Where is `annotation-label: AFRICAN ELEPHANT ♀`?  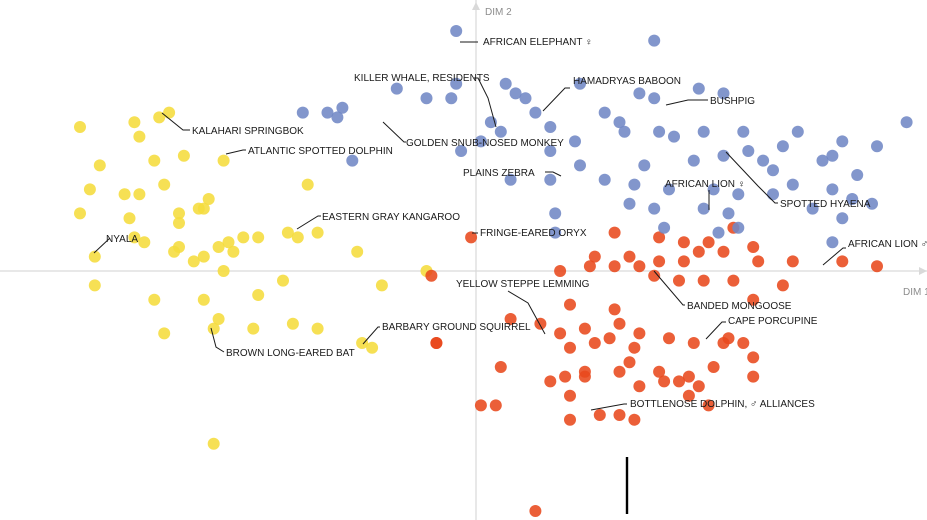
annotation-label: AFRICAN ELEPHANT ♀ is located at coordinates (538, 42).